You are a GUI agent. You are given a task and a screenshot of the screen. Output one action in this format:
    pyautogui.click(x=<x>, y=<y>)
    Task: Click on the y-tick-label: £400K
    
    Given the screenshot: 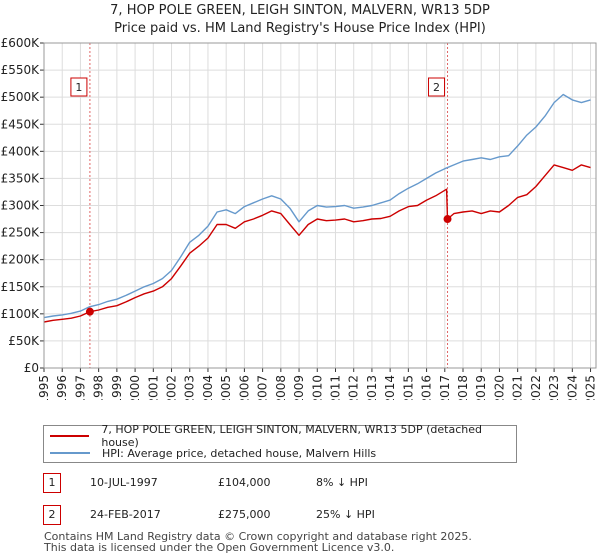 What is the action you would take?
    pyautogui.click(x=21, y=151)
    